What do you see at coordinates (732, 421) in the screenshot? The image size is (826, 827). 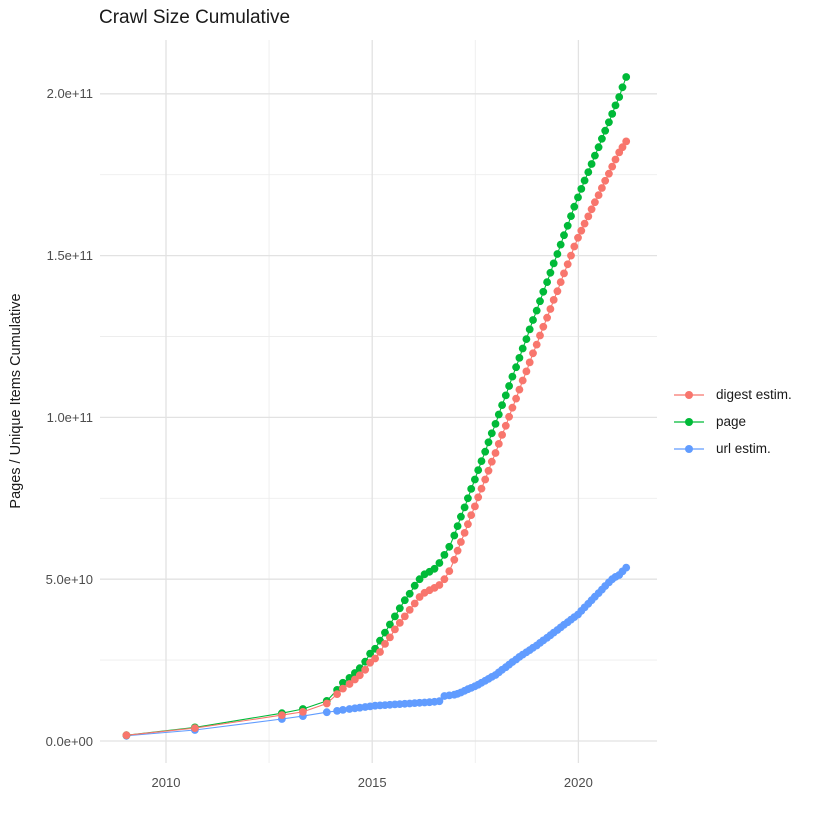 I see `legend: digest estim. page url estim.` at bounding box center [732, 421].